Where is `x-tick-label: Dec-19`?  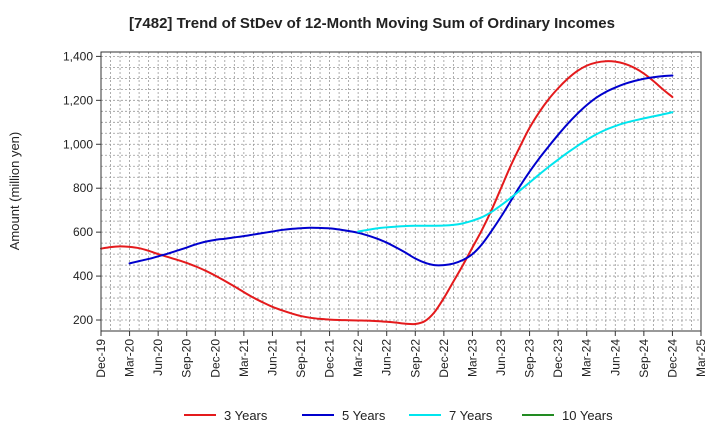
x-tick-label: Dec-19 is located at coordinates (101, 358).